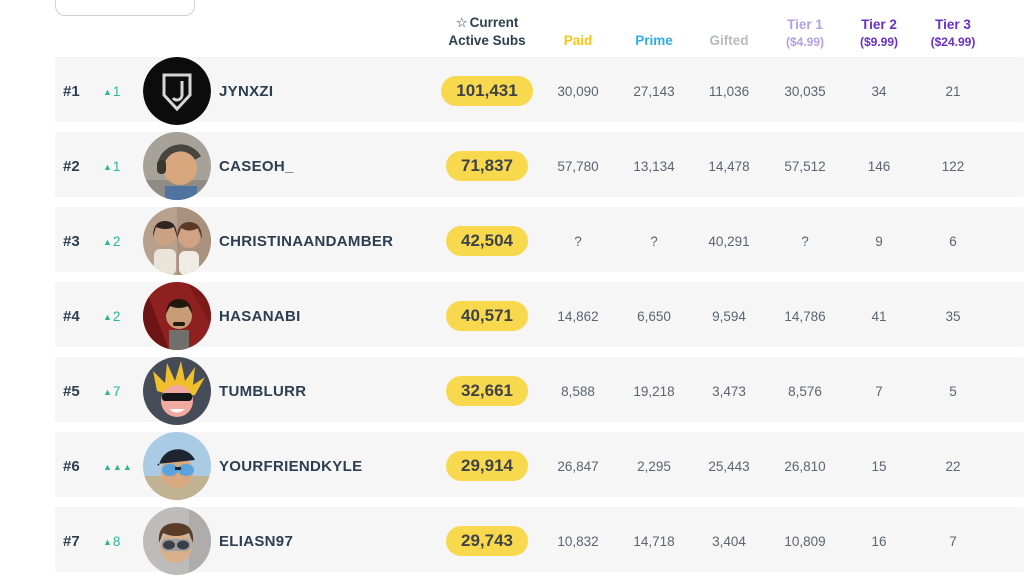 This screenshot has height=576, width=1024. I want to click on streamer-name-link: CHRISTINAANDAMBER, so click(306, 241).